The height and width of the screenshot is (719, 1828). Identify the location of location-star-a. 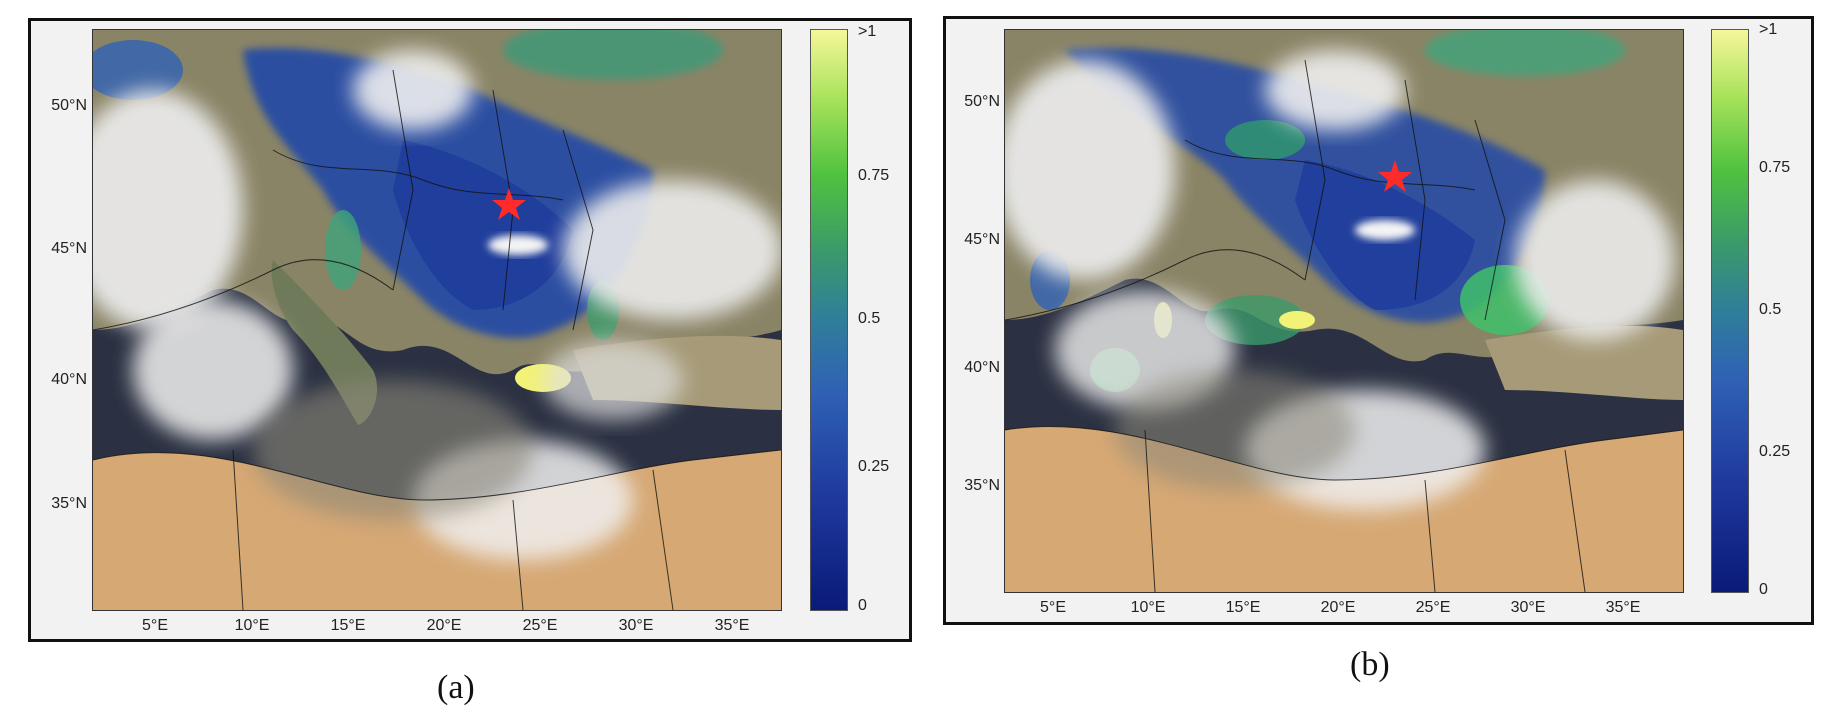
(509, 204).